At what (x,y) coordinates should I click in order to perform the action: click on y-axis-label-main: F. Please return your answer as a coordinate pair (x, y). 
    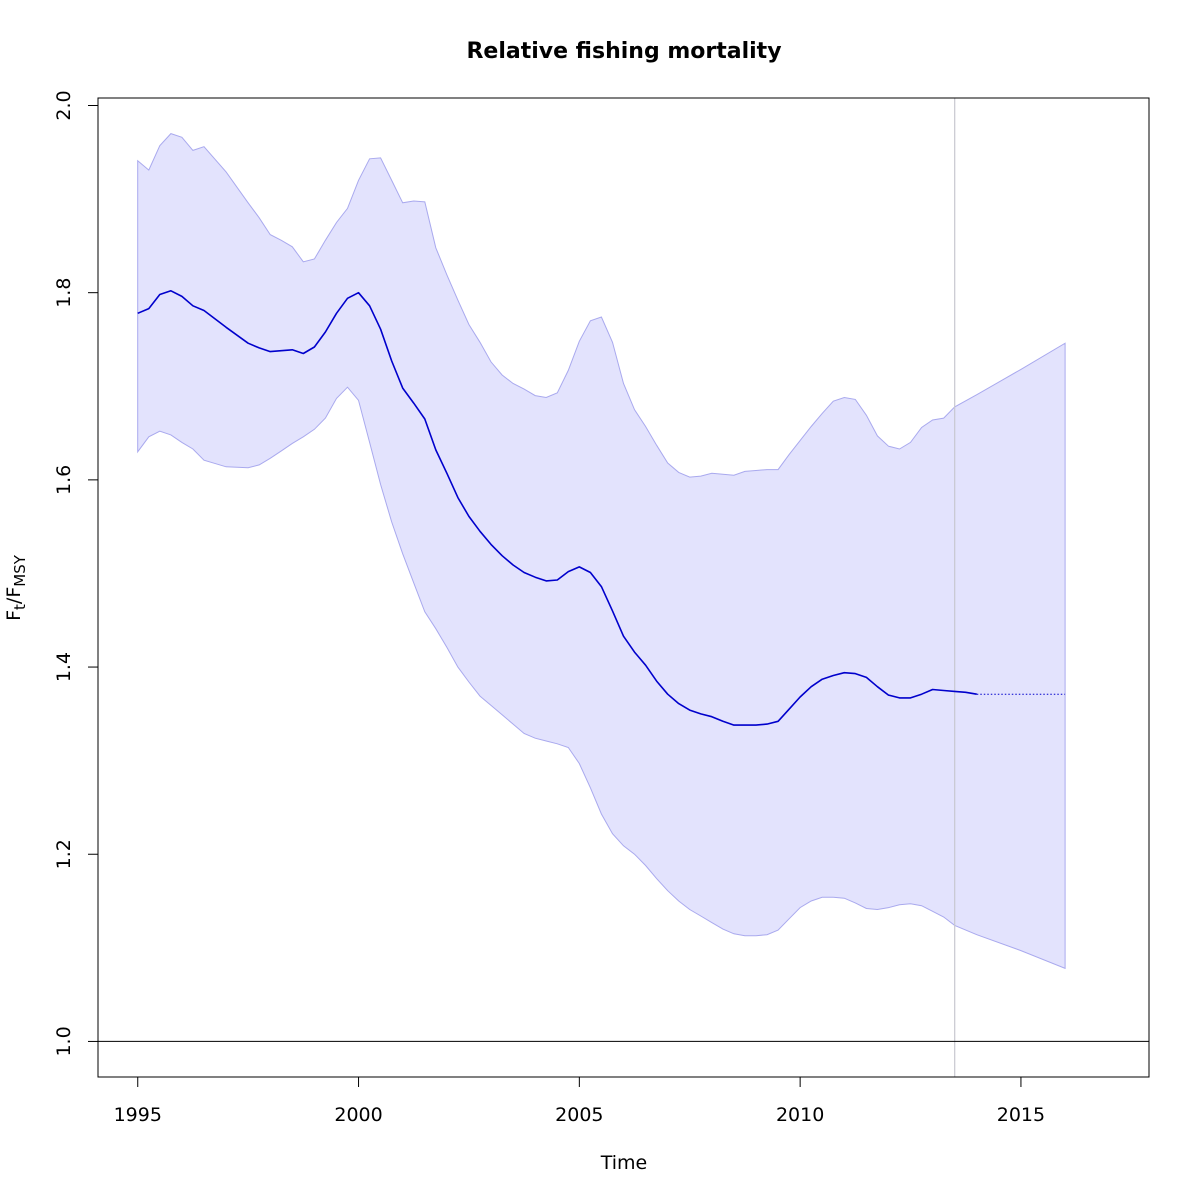
    Looking at the image, I should click on (14, 615).